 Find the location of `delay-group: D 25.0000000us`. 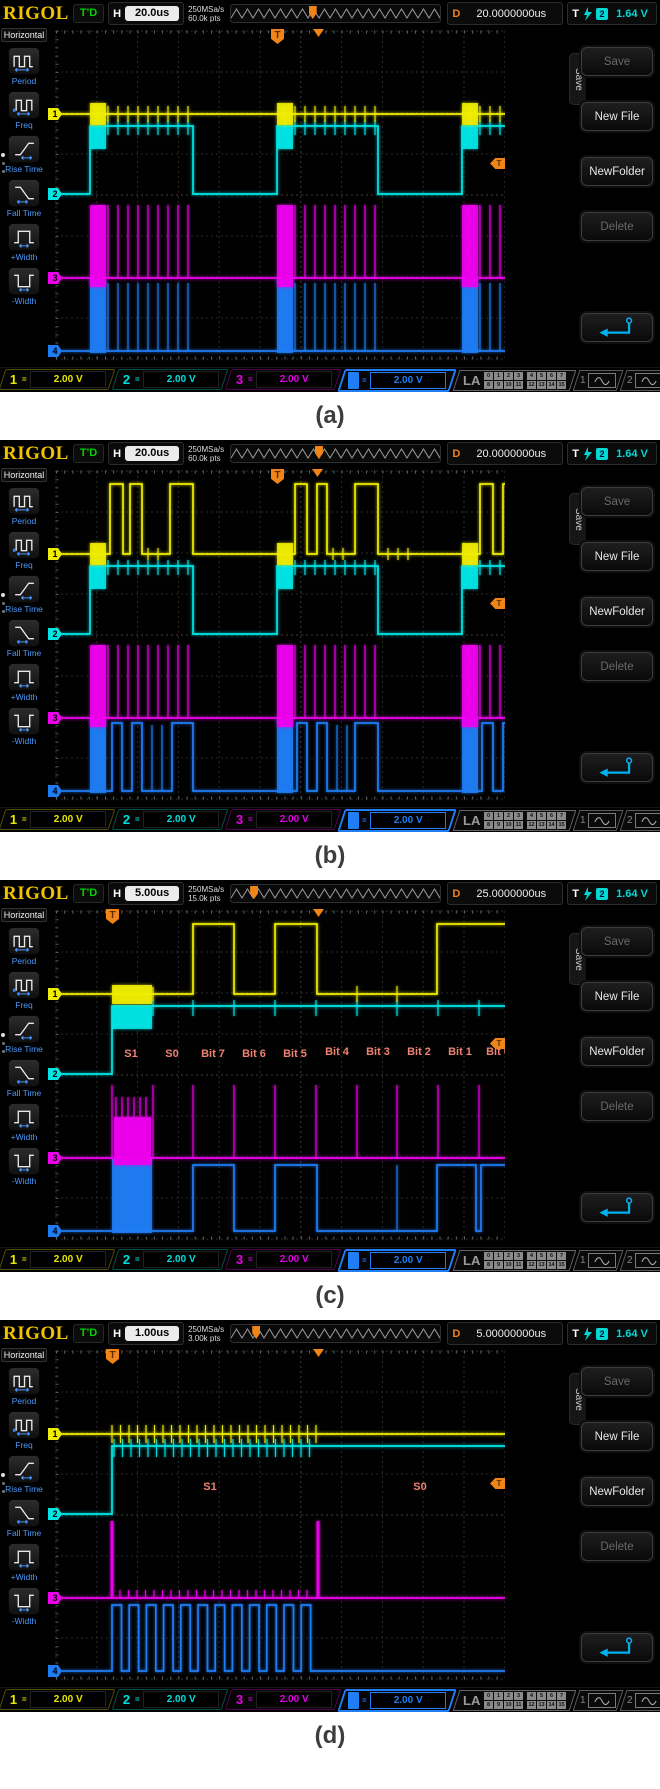

delay-group: D 25.0000000us is located at coordinates (505, 893).